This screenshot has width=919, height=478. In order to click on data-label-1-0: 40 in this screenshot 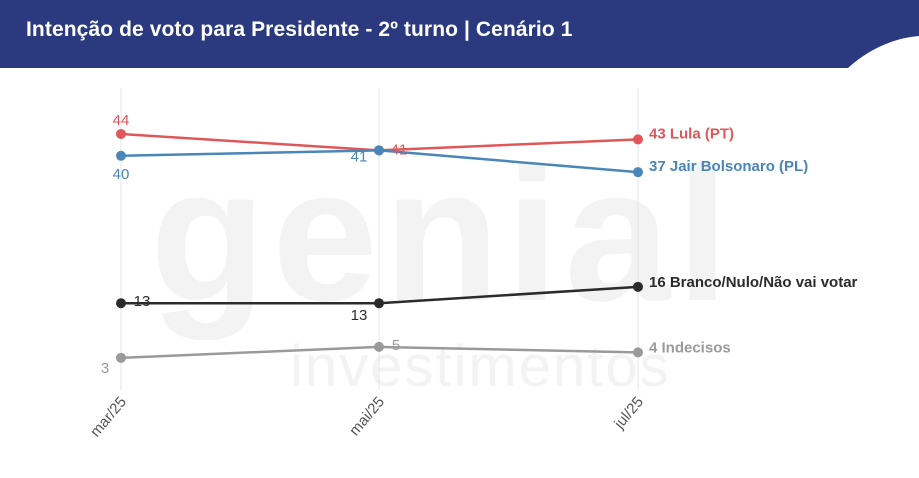, I will do `click(121, 174)`.